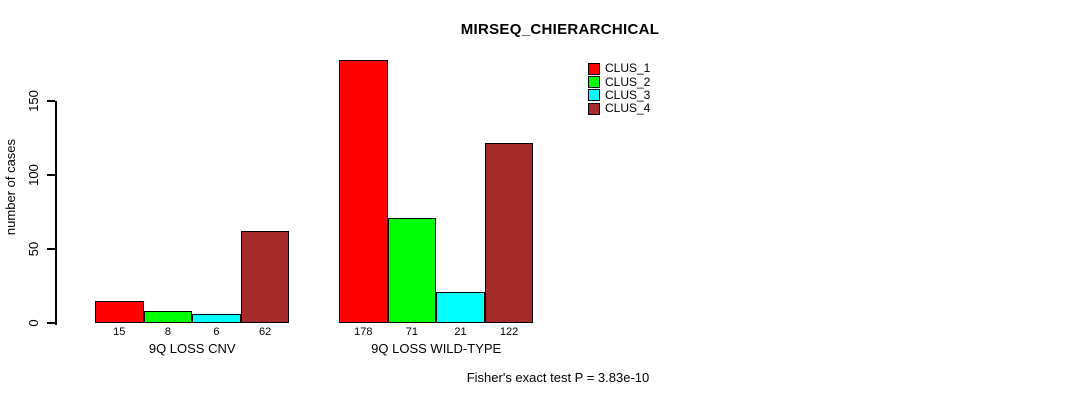 The image size is (1090, 400). Describe the element at coordinates (628, 108) in the screenshot. I see `legend-label: CLUS_4` at that location.